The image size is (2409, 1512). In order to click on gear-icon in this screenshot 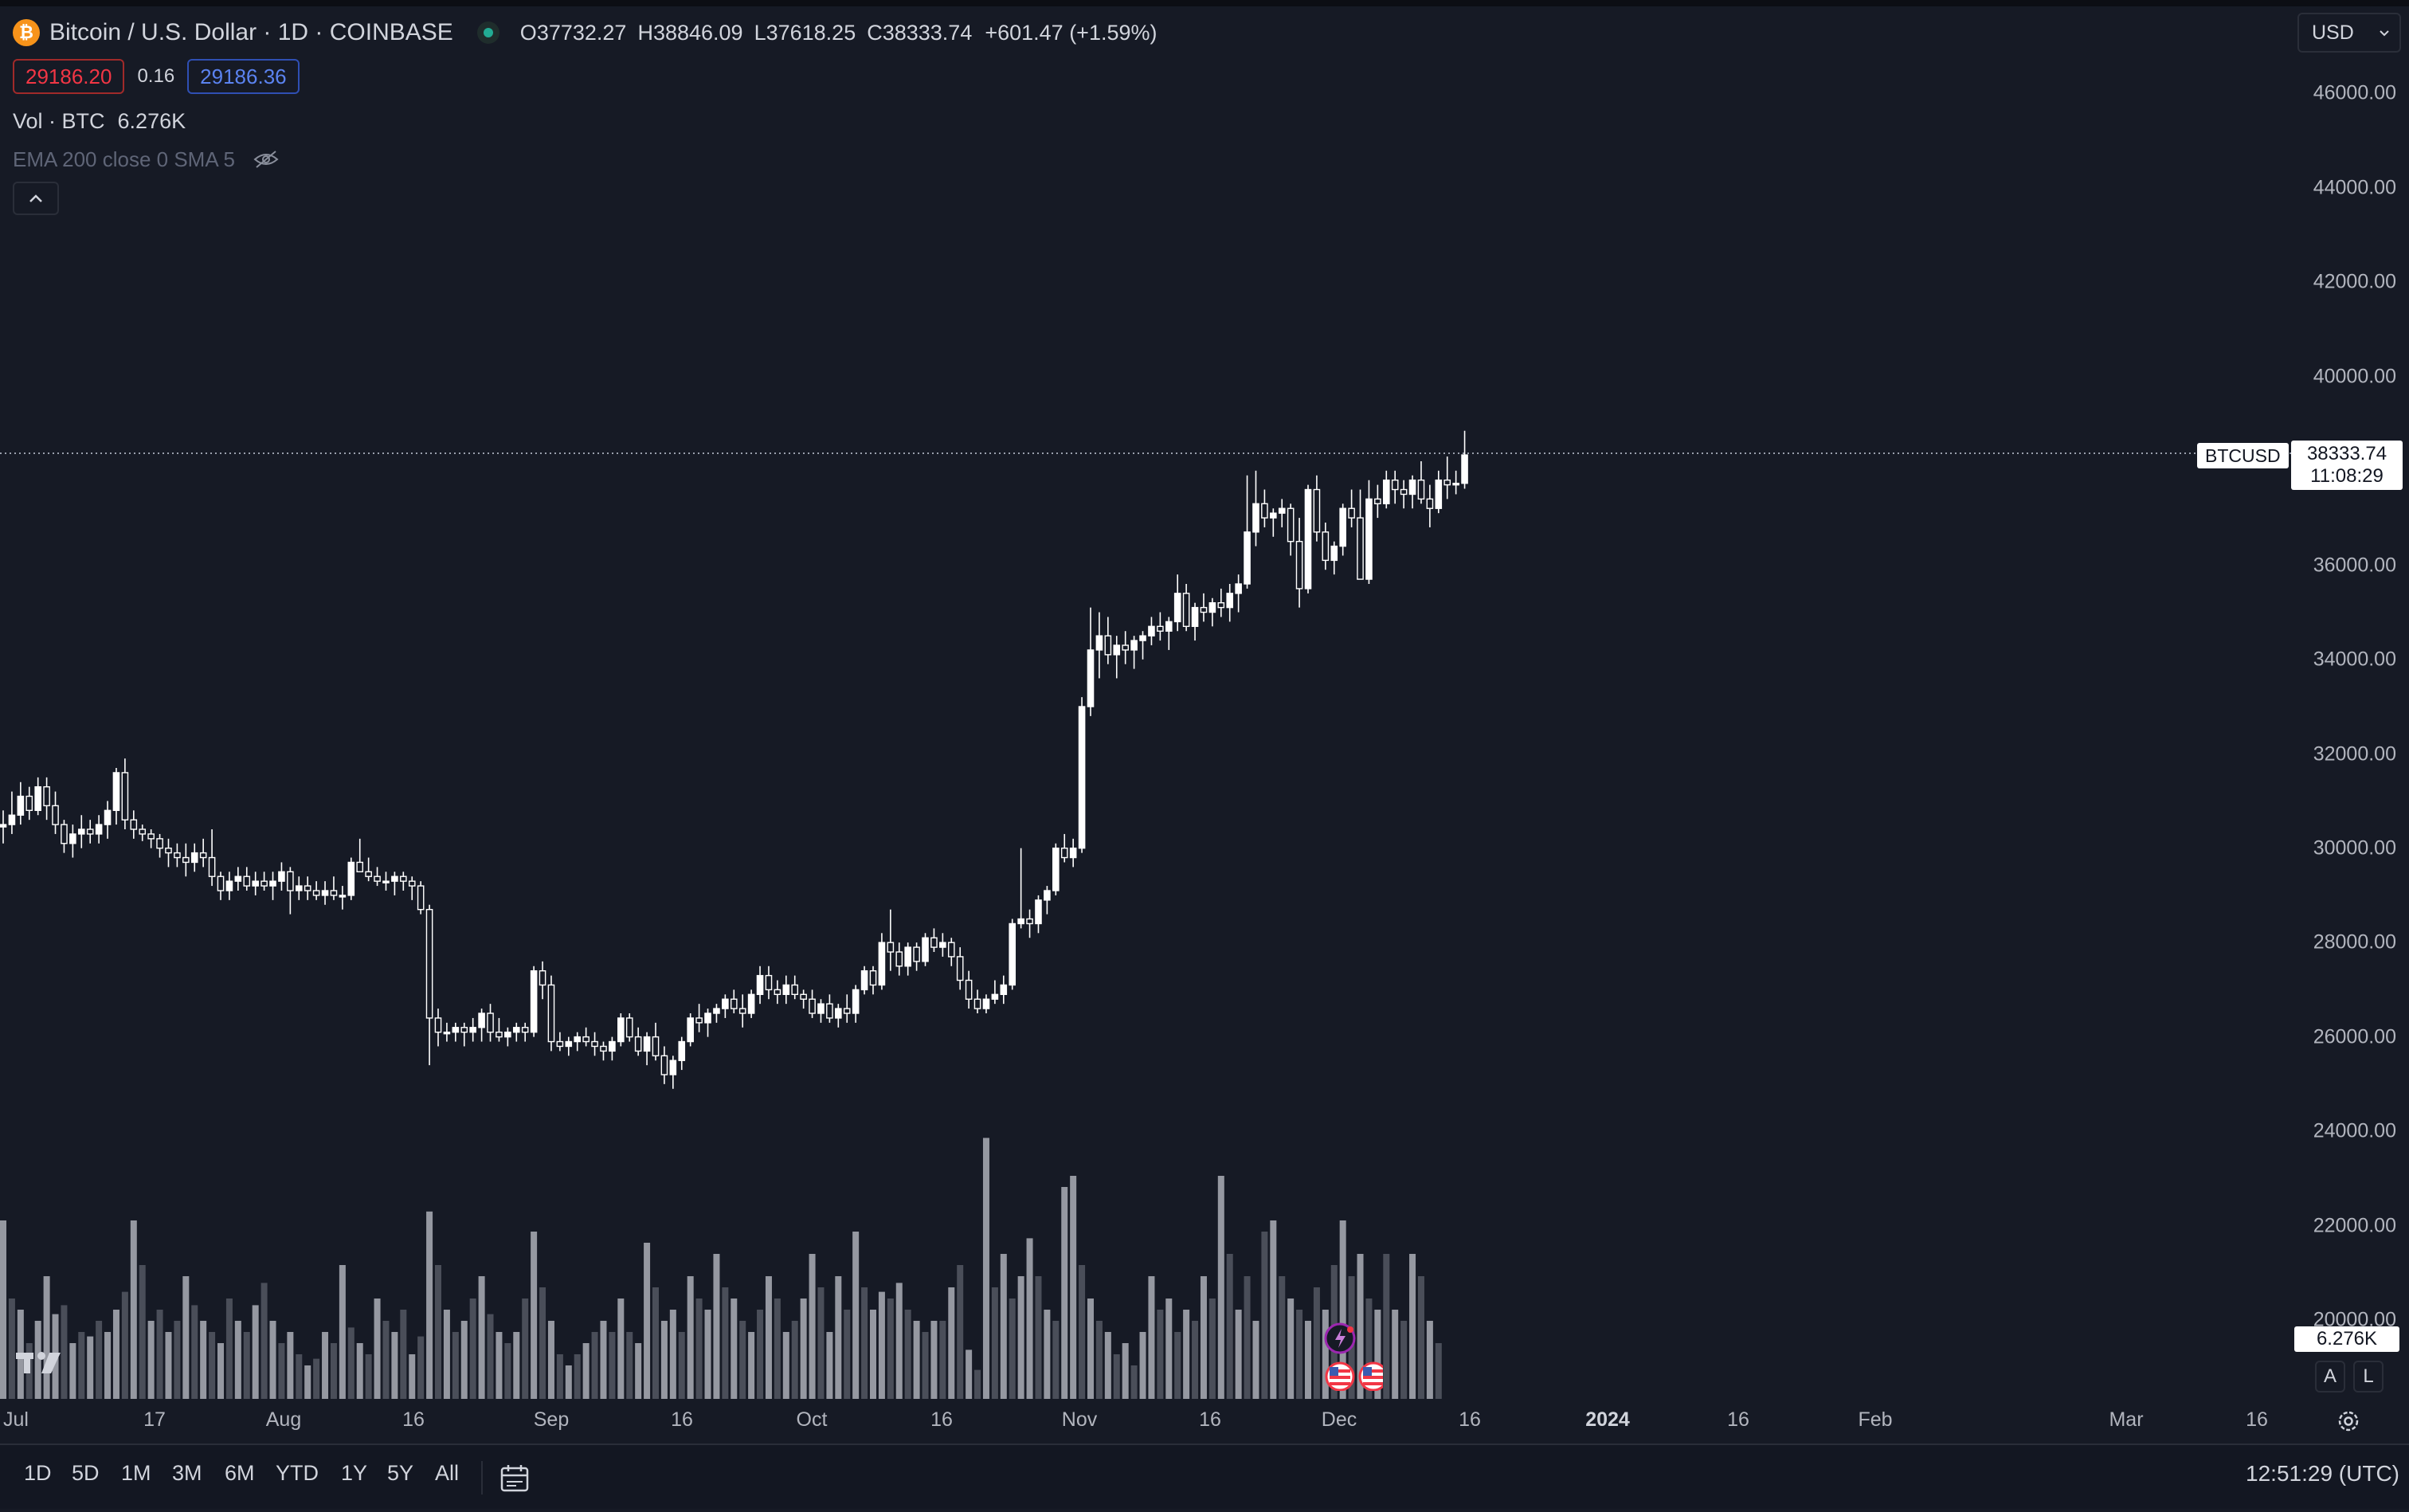, I will do `click(2348, 1422)`.